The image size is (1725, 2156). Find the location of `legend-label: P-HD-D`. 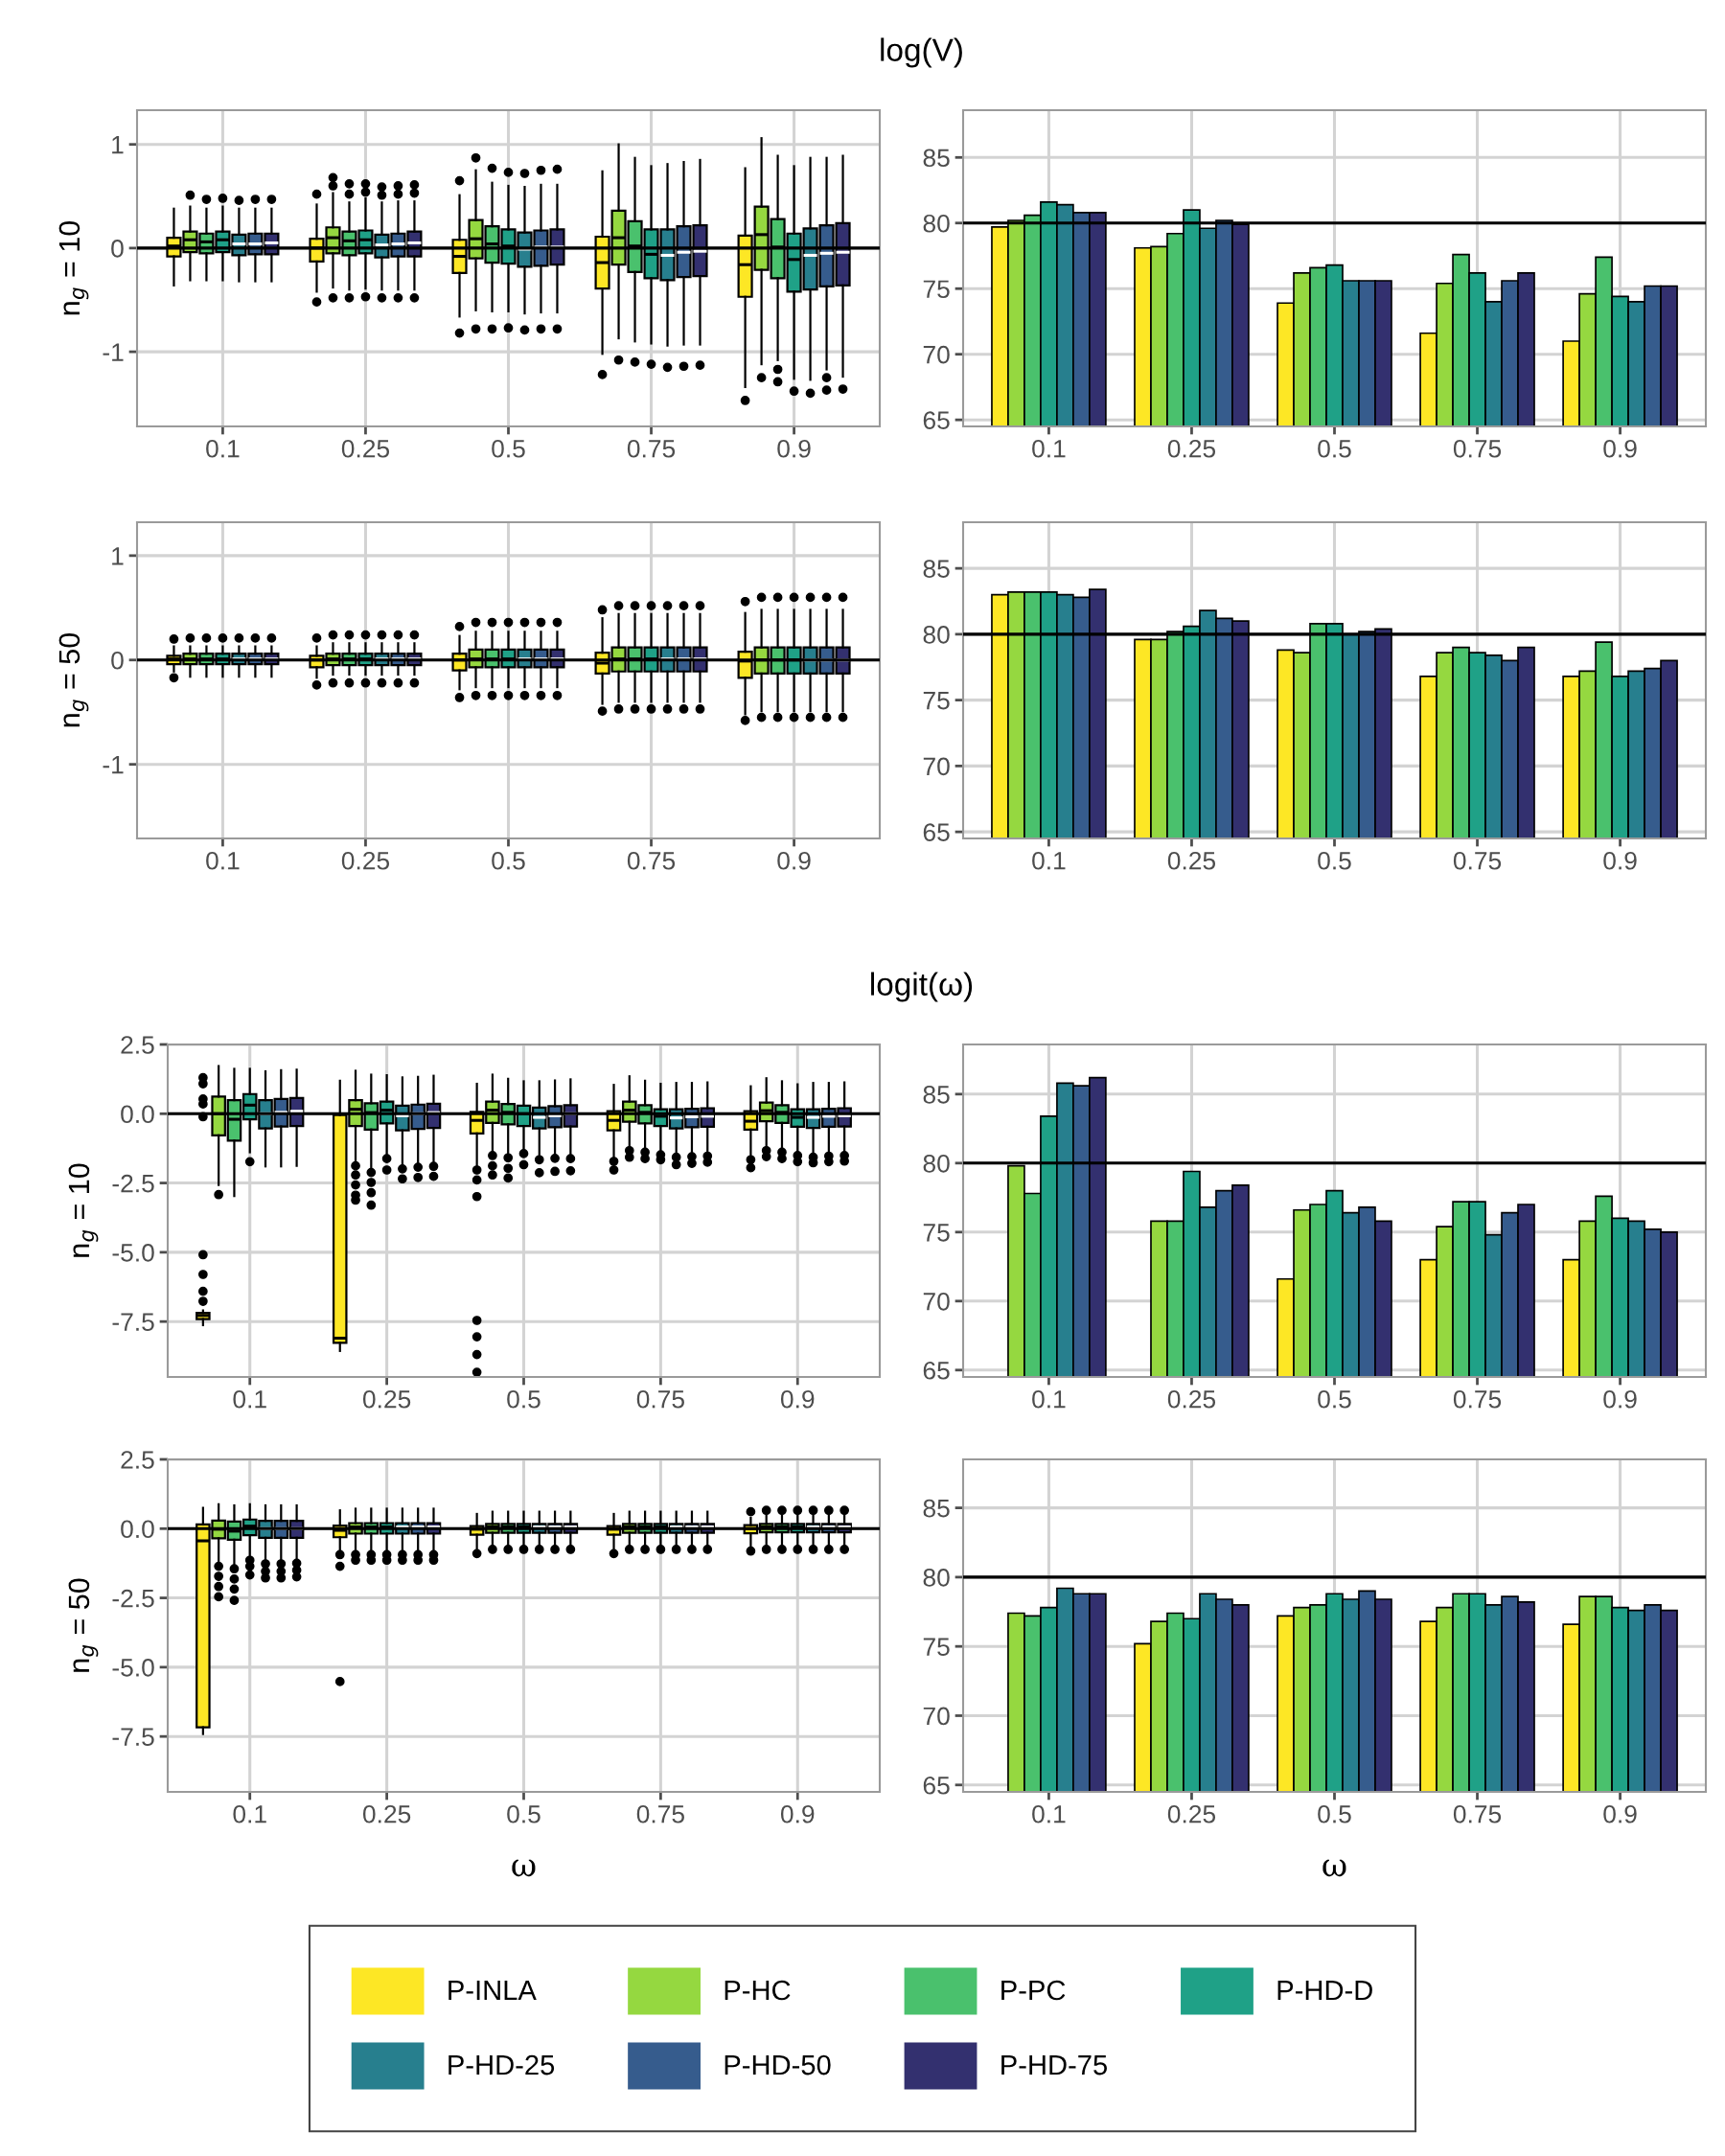

legend-label: P-HD-D is located at coordinates (1324, 1991).